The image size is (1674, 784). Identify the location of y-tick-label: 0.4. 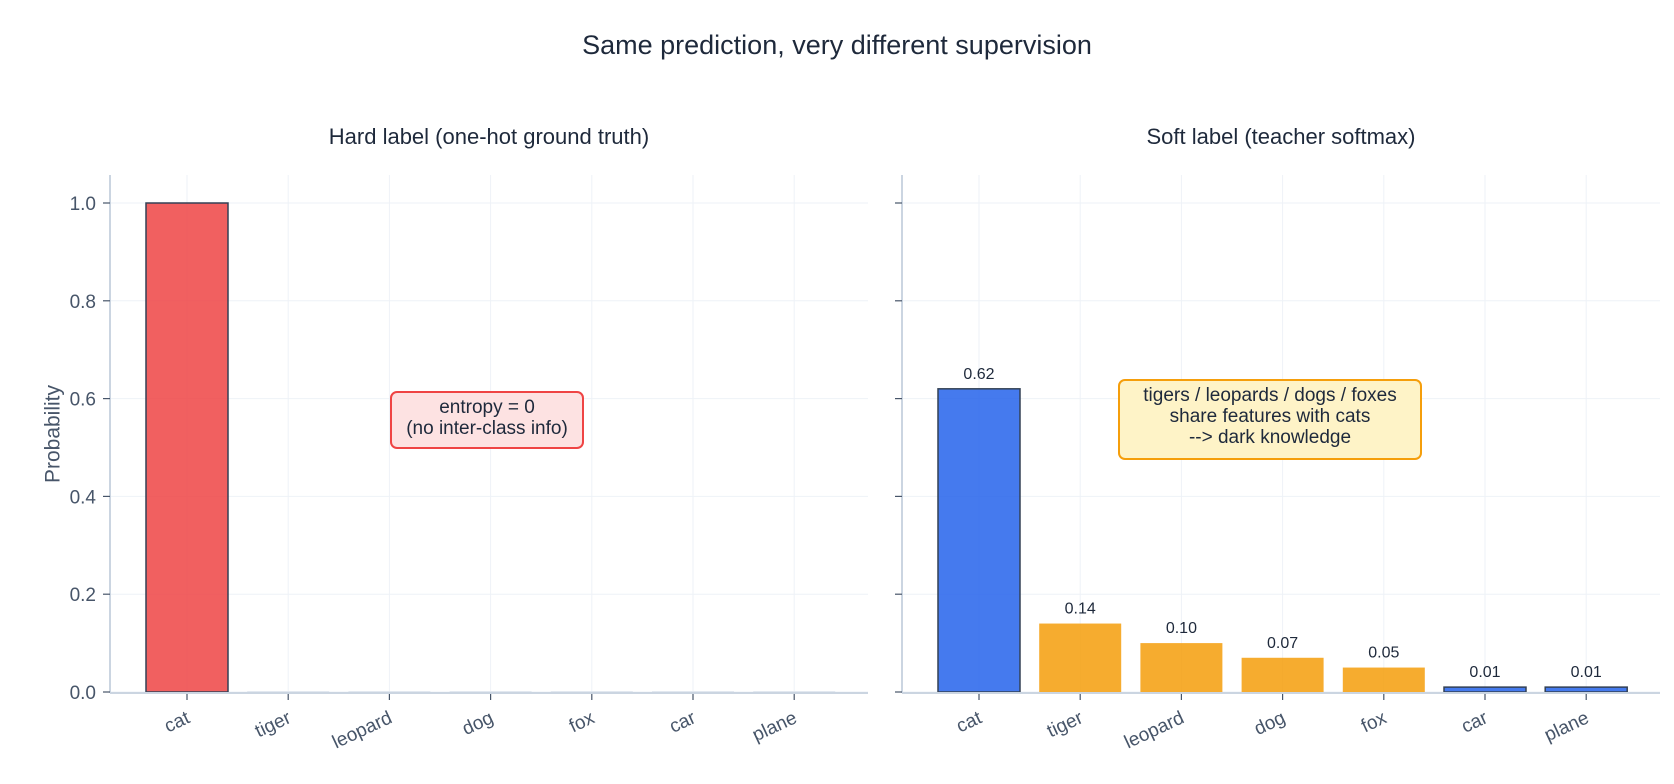
(83, 497).